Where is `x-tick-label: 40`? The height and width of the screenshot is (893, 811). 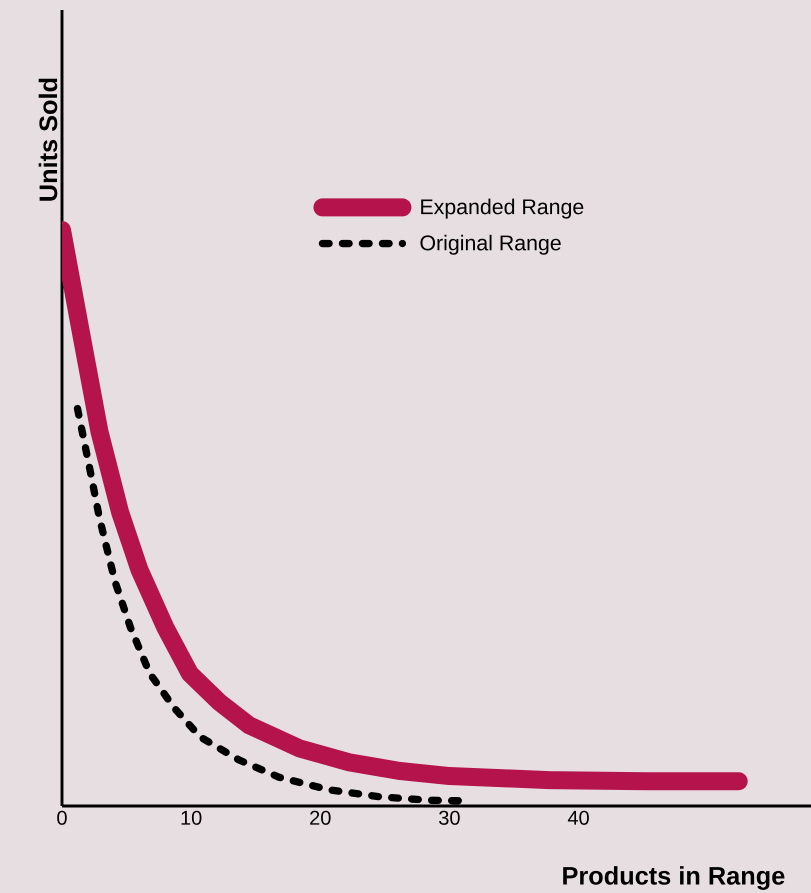
x-tick-label: 40 is located at coordinates (578, 817).